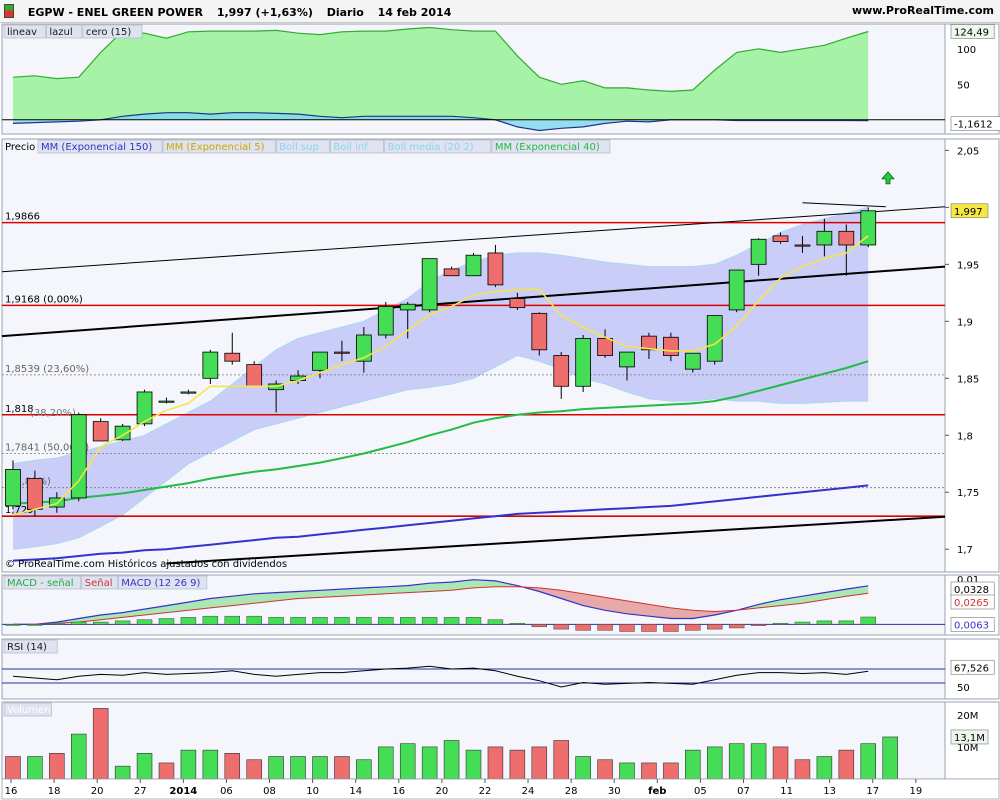  Describe the element at coordinates (922, 10) in the screenshot. I see `site-link: www.ProRealTime.com` at that location.